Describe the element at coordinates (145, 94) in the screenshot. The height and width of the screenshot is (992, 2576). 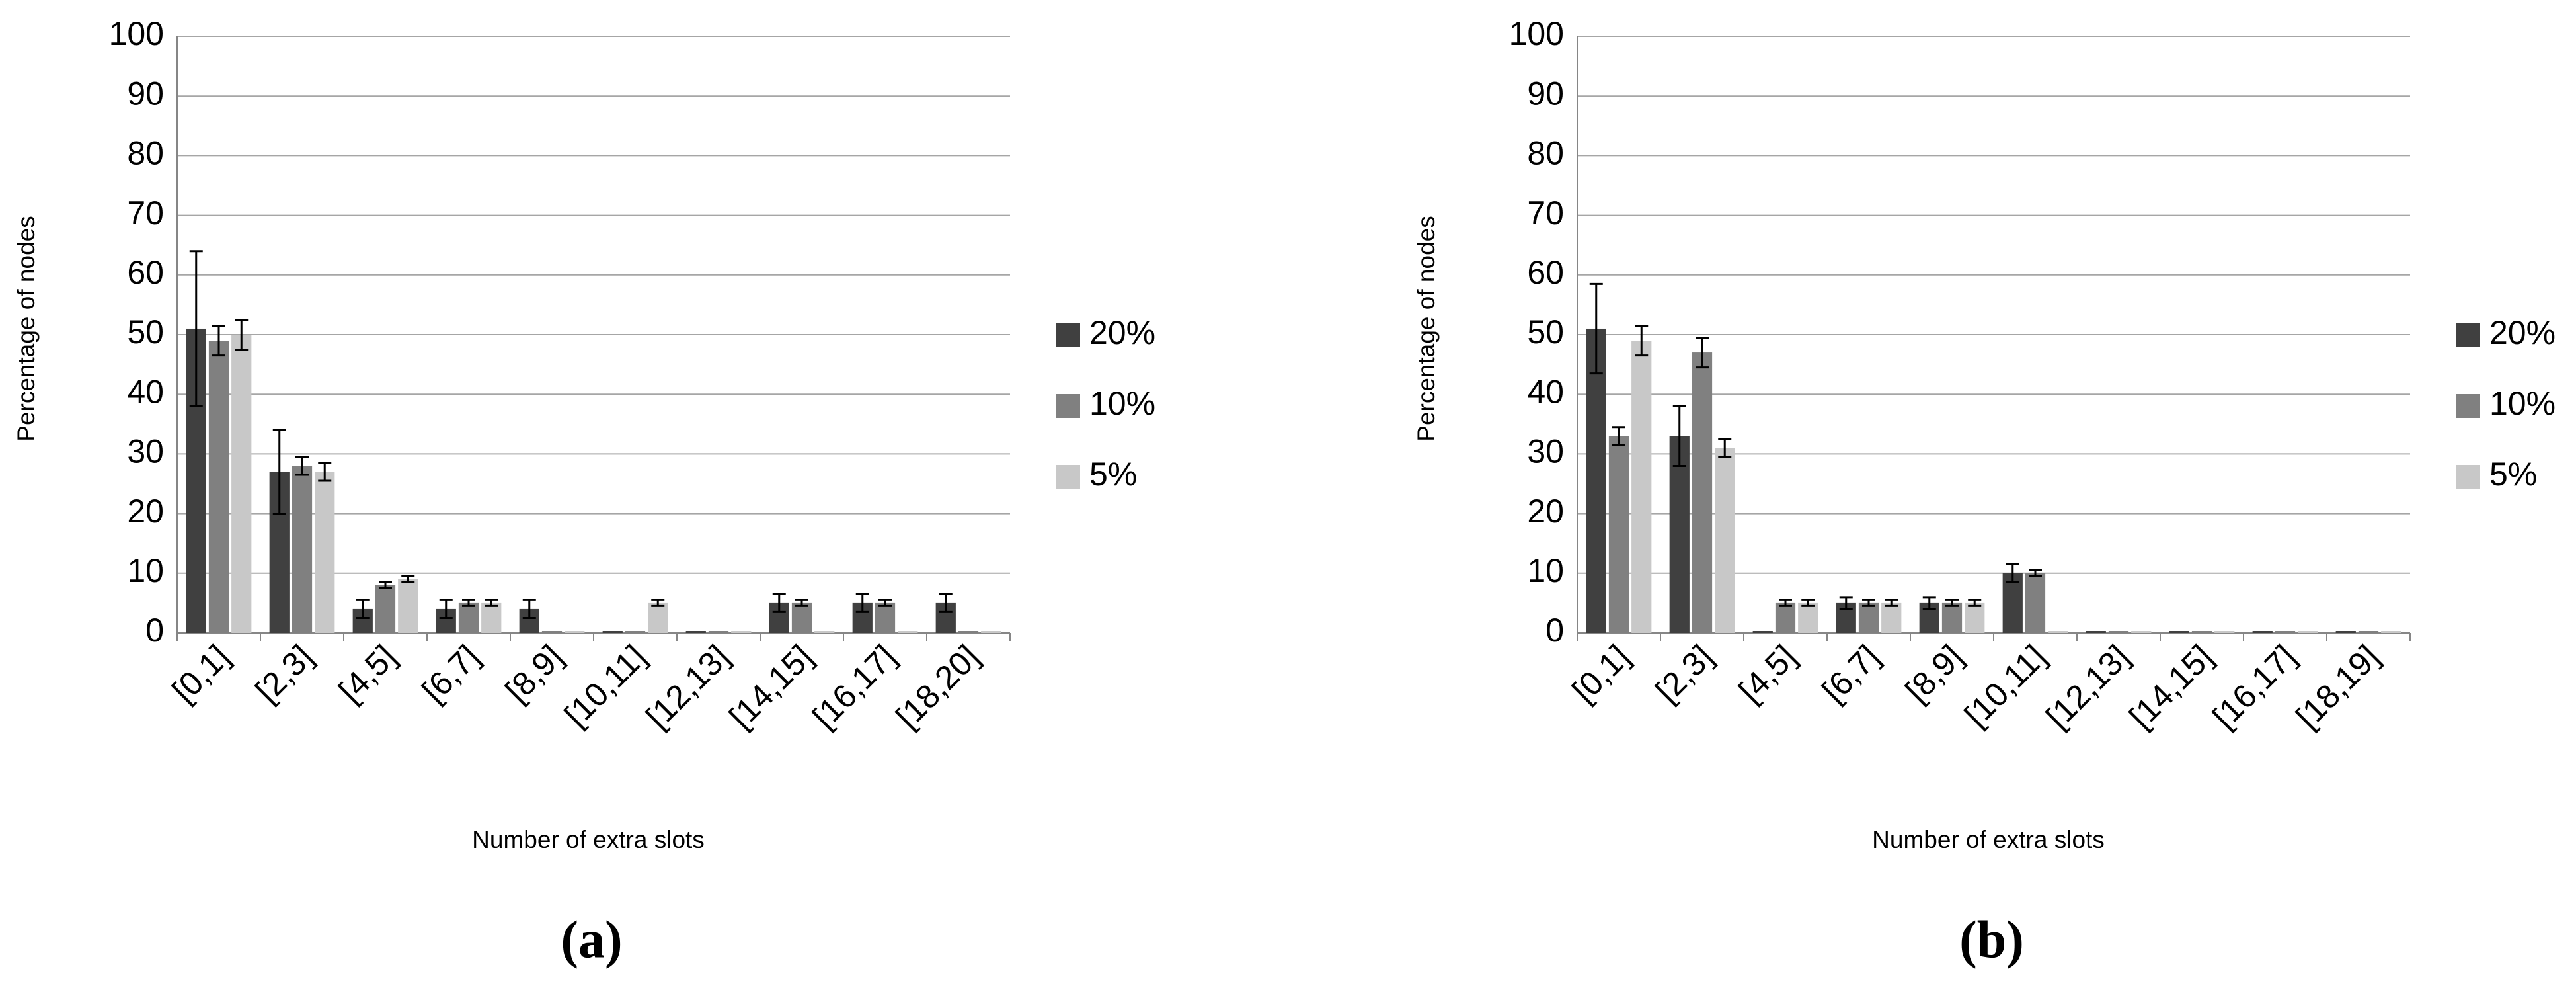
I see `y-tick-label: 90` at that location.